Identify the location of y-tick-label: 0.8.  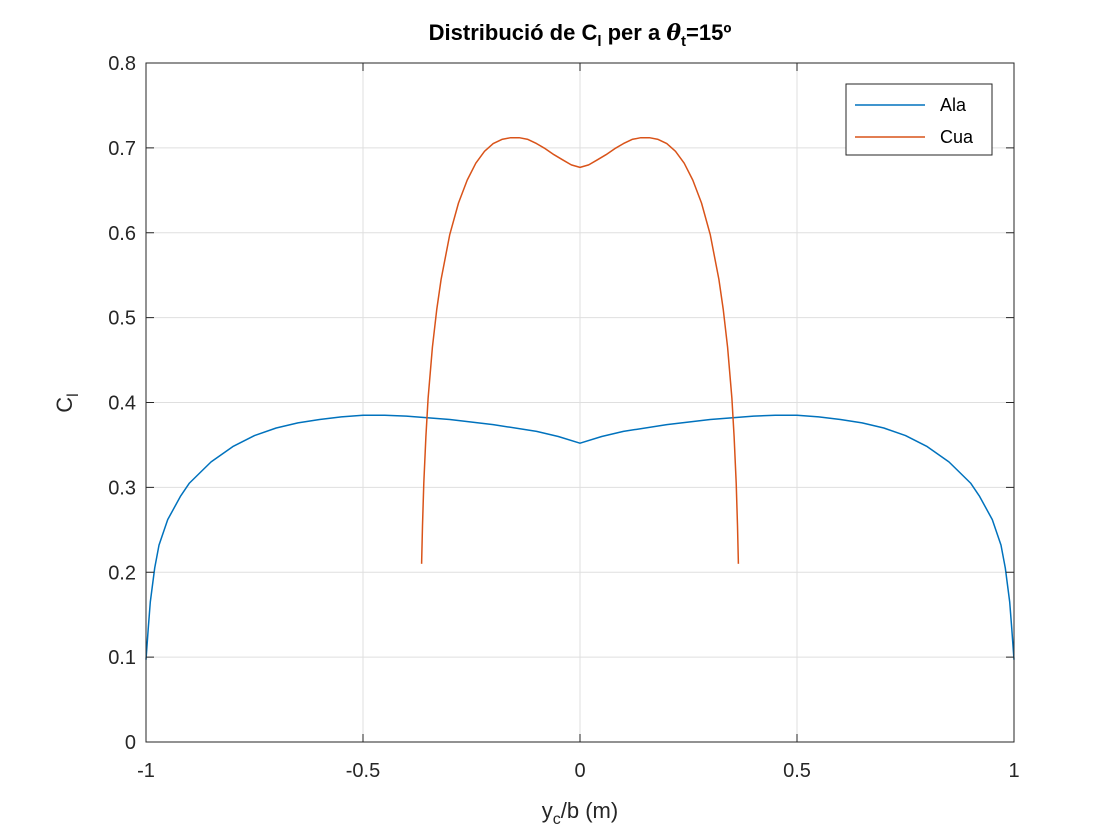
(122, 64).